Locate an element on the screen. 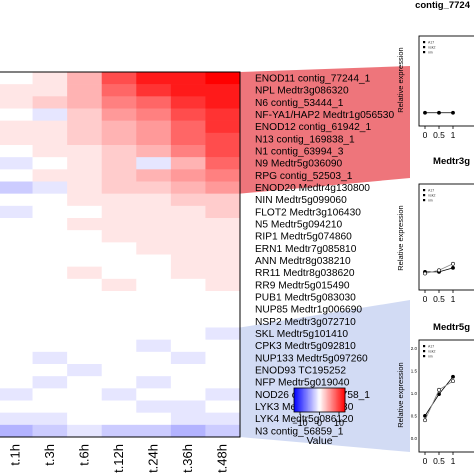  row-label: RR11 Medtr8g038620 is located at coordinates (305, 273).